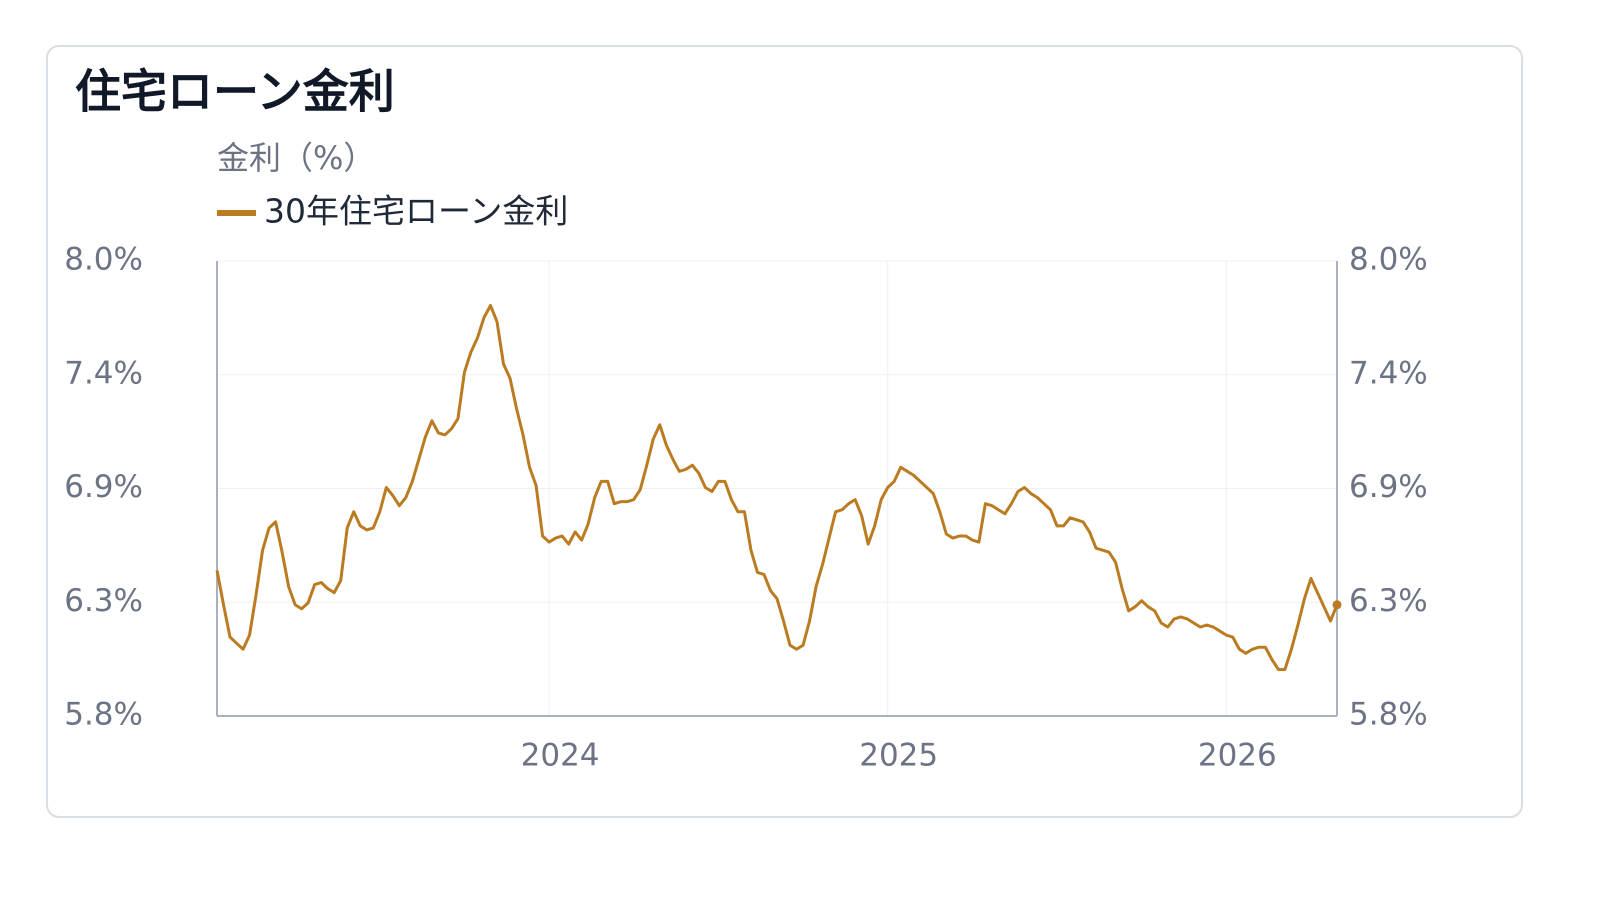 The width and height of the screenshot is (1600, 904). Describe the element at coordinates (416, 211) in the screenshot. I see `legend-label: 30年住宅ローン金利` at that location.